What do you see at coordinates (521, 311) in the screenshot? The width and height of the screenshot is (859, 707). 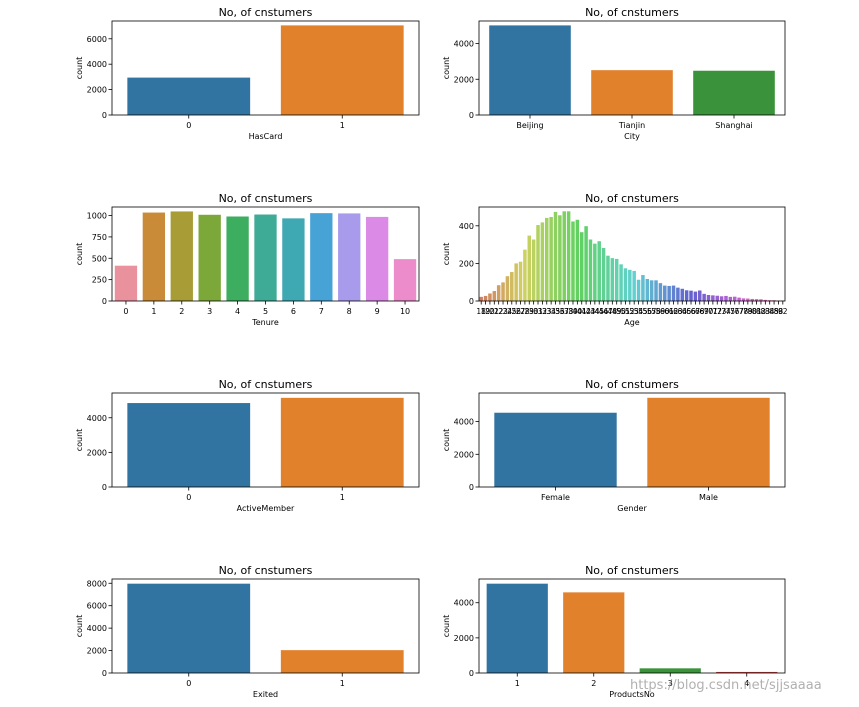 I see `xtick-label: 27` at bounding box center [521, 311].